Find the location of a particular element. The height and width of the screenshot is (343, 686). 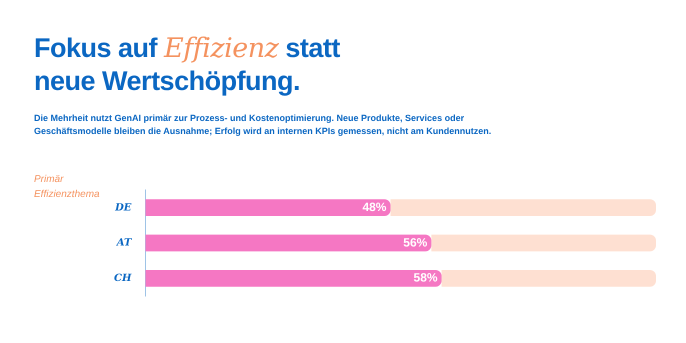

y-tick-label: DE is located at coordinates (123, 208).